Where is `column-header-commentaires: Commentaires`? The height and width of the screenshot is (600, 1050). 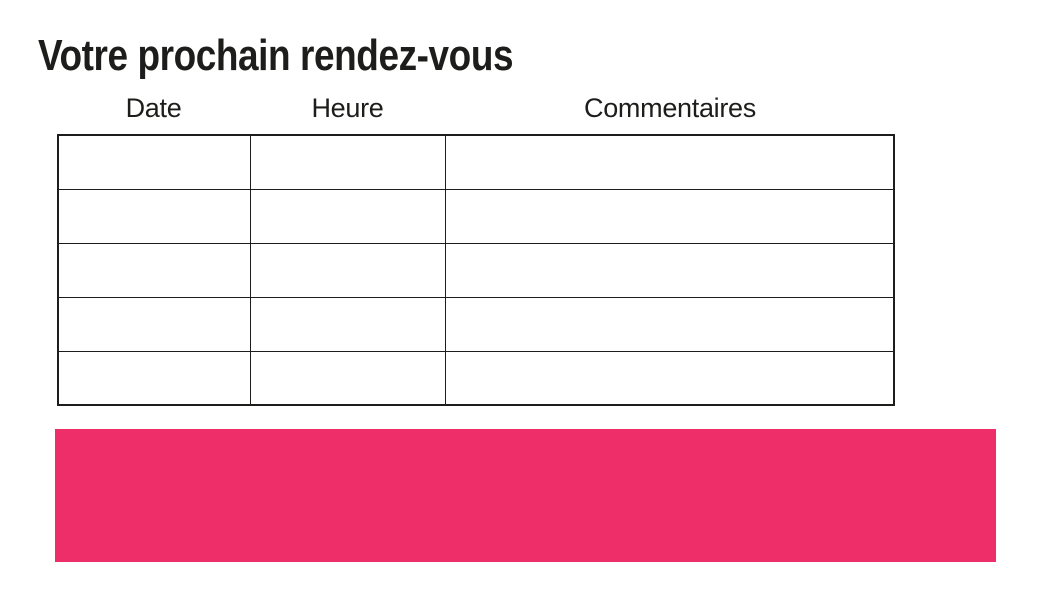 column-header-commentaires: Commentaires is located at coordinates (670, 108).